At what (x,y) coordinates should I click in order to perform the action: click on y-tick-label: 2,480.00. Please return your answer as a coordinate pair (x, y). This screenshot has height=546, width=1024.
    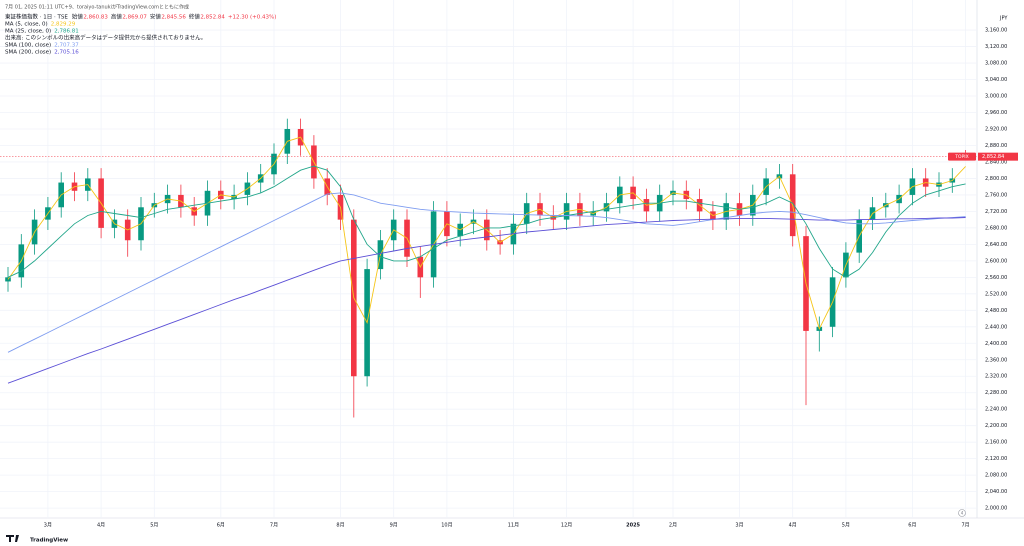
    Looking at the image, I should click on (996, 311).